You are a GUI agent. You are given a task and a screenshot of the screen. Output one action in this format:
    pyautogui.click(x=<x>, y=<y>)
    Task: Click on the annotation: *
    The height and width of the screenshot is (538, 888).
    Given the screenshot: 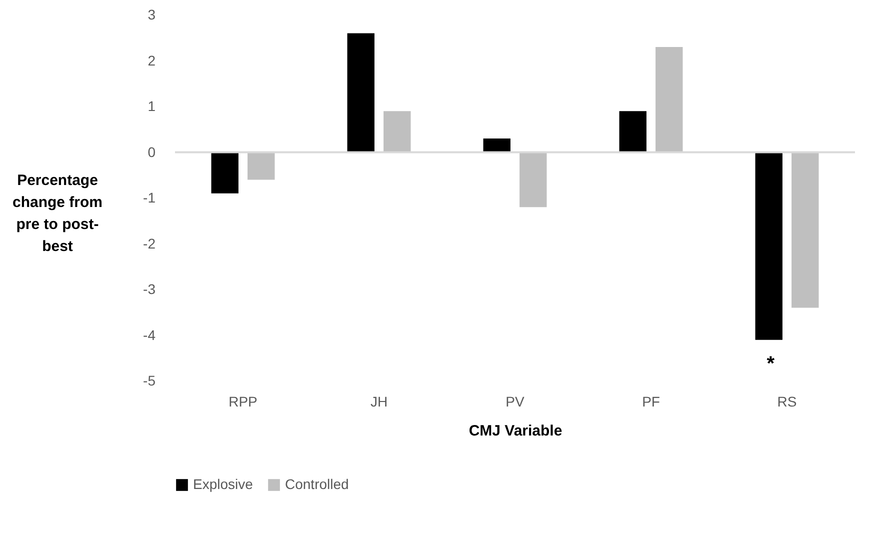 What is the action you would take?
    pyautogui.click(x=770, y=363)
    